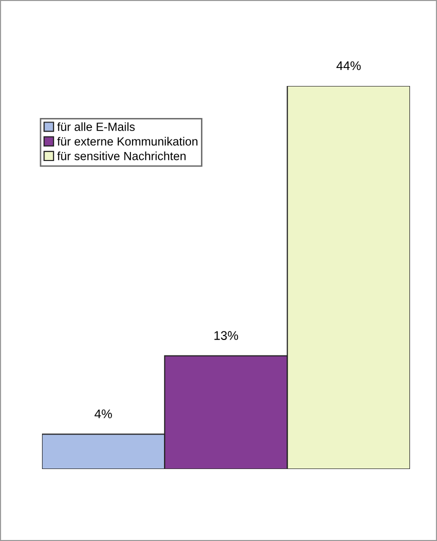 This screenshot has height=541, width=437. What do you see at coordinates (121, 156) in the screenshot?
I see `legend-label: für sensitive Nachrichten` at bounding box center [121, 156].